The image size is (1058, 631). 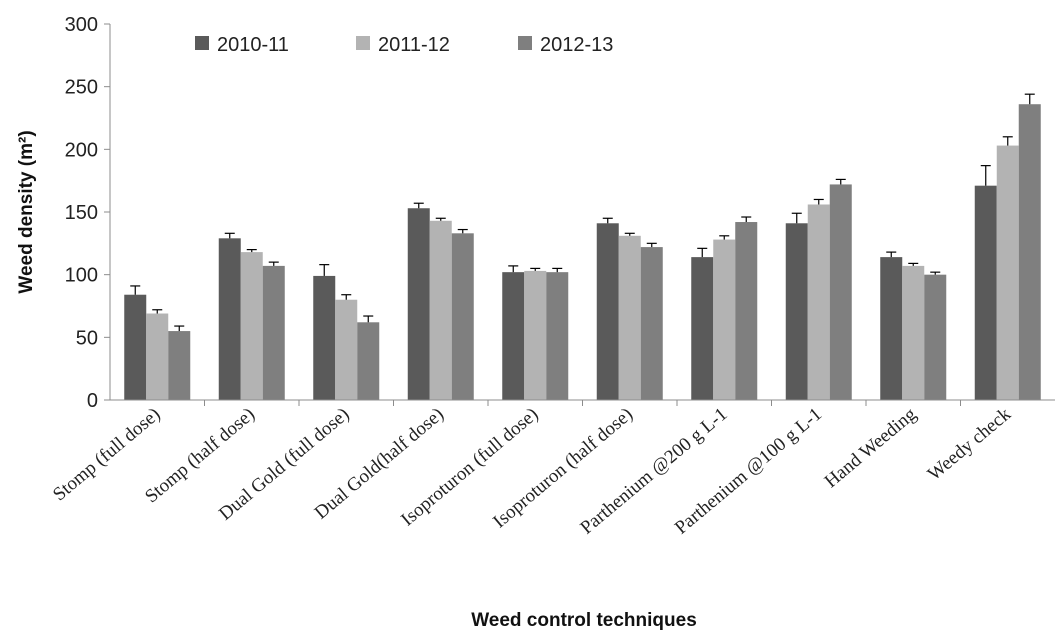 What do you see at coordinates (576, 45) in the screenshot?
I see `legend-label: 2012-13` at bounding box center [576, 45].